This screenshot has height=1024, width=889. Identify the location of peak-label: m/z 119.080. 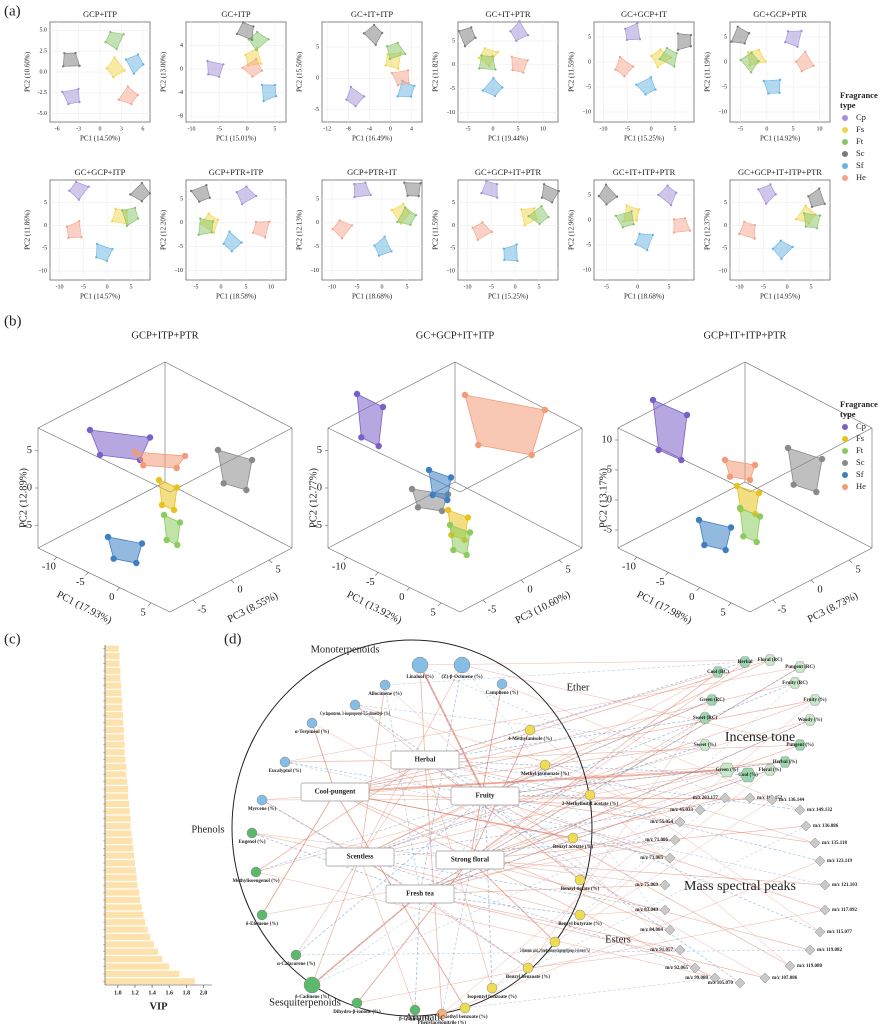
(809, 966).